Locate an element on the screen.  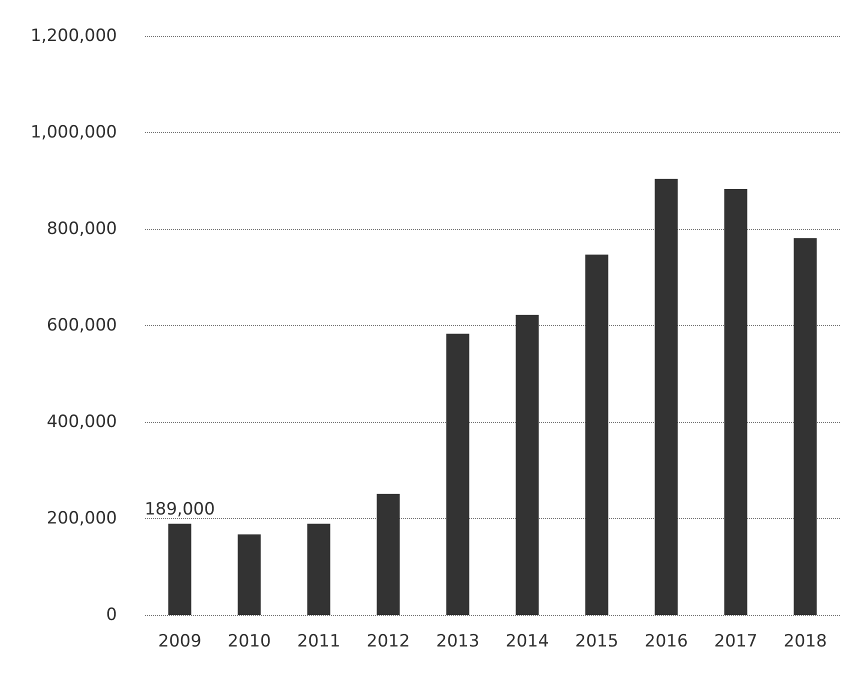
y-tick-label: 0 is located at coordinates (111, 615).